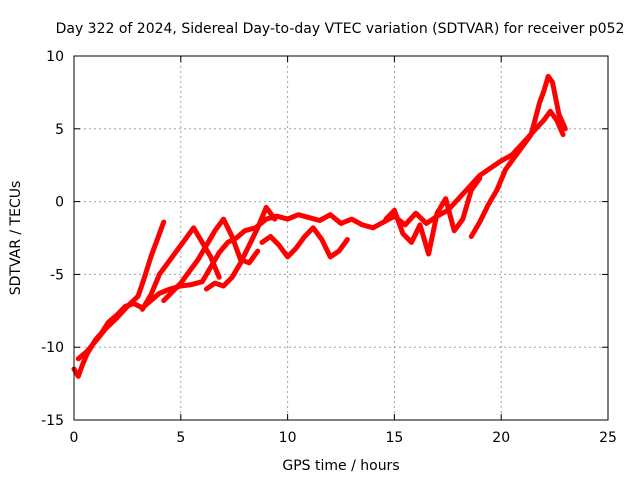 Image resolution: width=640 pixels, height=480 pixels. Describe the element at coordinates (394, 438) in the screenshot. I see `x-tick-label: 15` at that location.